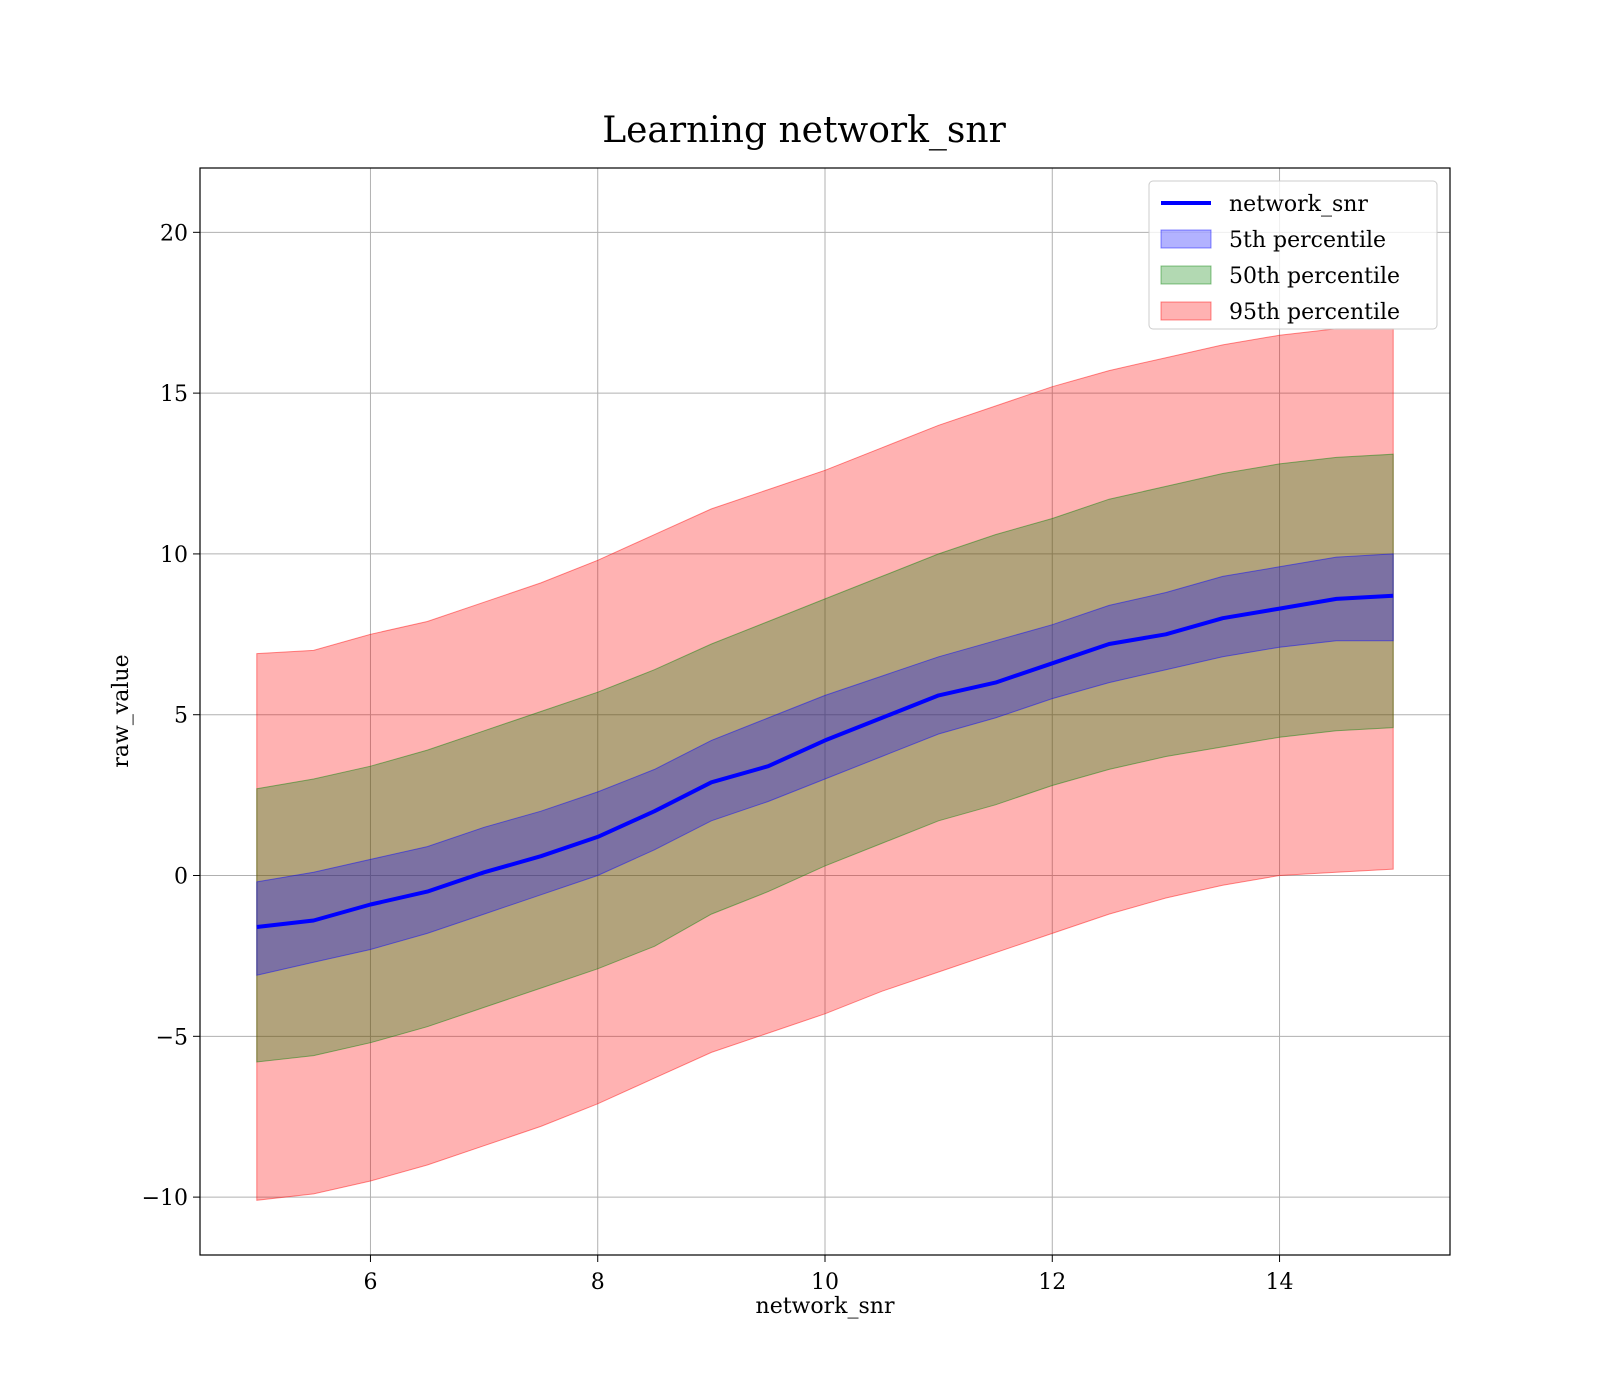 This screenshot has height=1400, width=1600. I want to click on x-tick-label: 10, so click(825, 1282).